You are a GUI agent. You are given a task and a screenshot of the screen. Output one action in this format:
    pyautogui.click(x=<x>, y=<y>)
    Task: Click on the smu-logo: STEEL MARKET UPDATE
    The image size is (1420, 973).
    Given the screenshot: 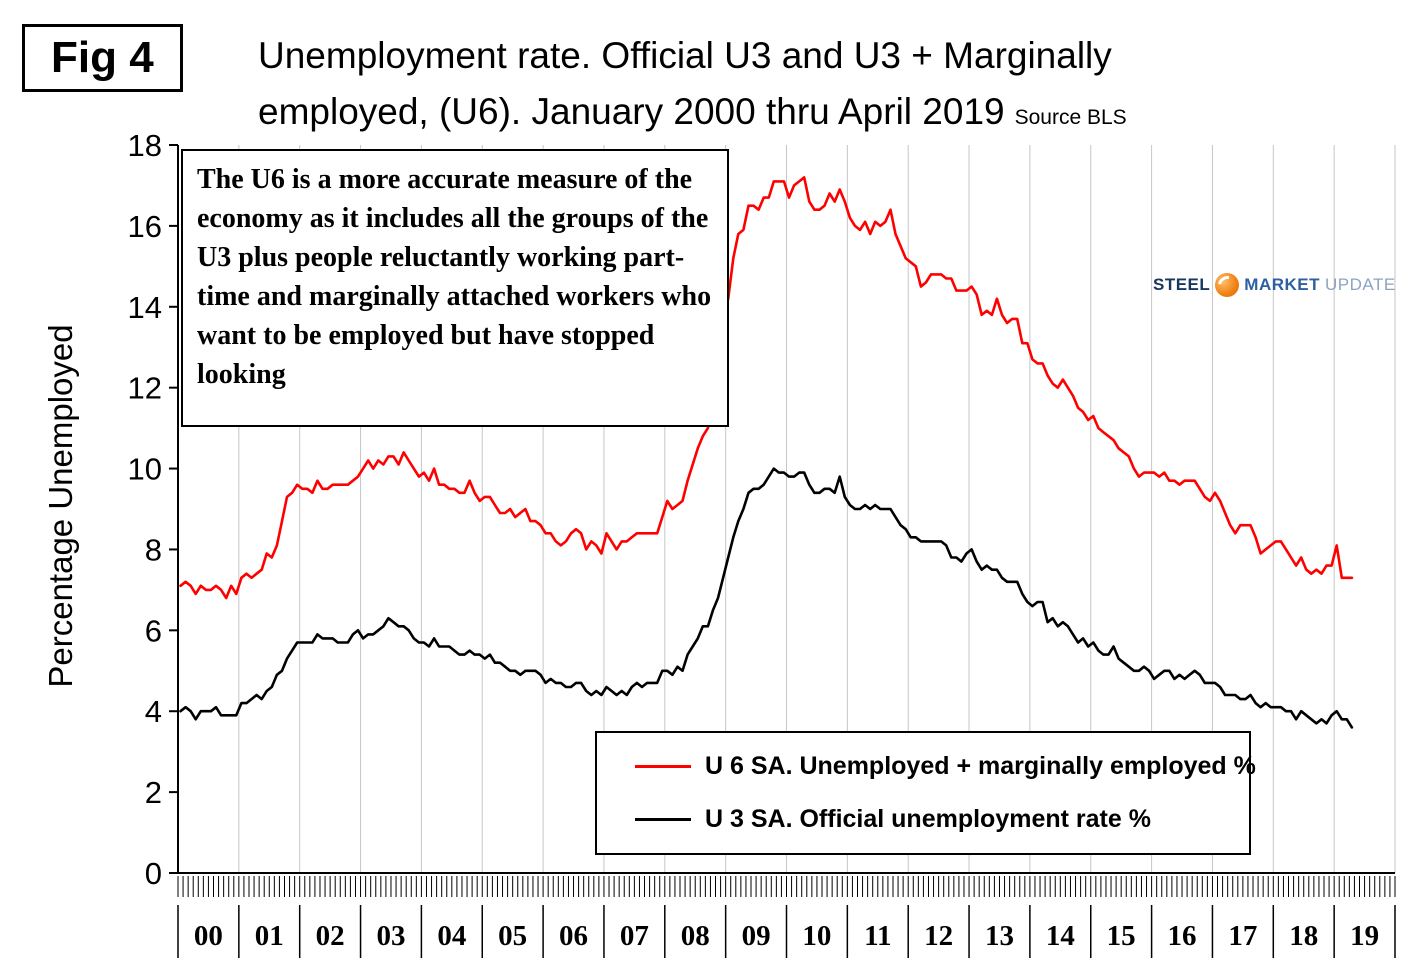 What is the action you would take?
    pyautogui.click(x=1274, y=285)
    